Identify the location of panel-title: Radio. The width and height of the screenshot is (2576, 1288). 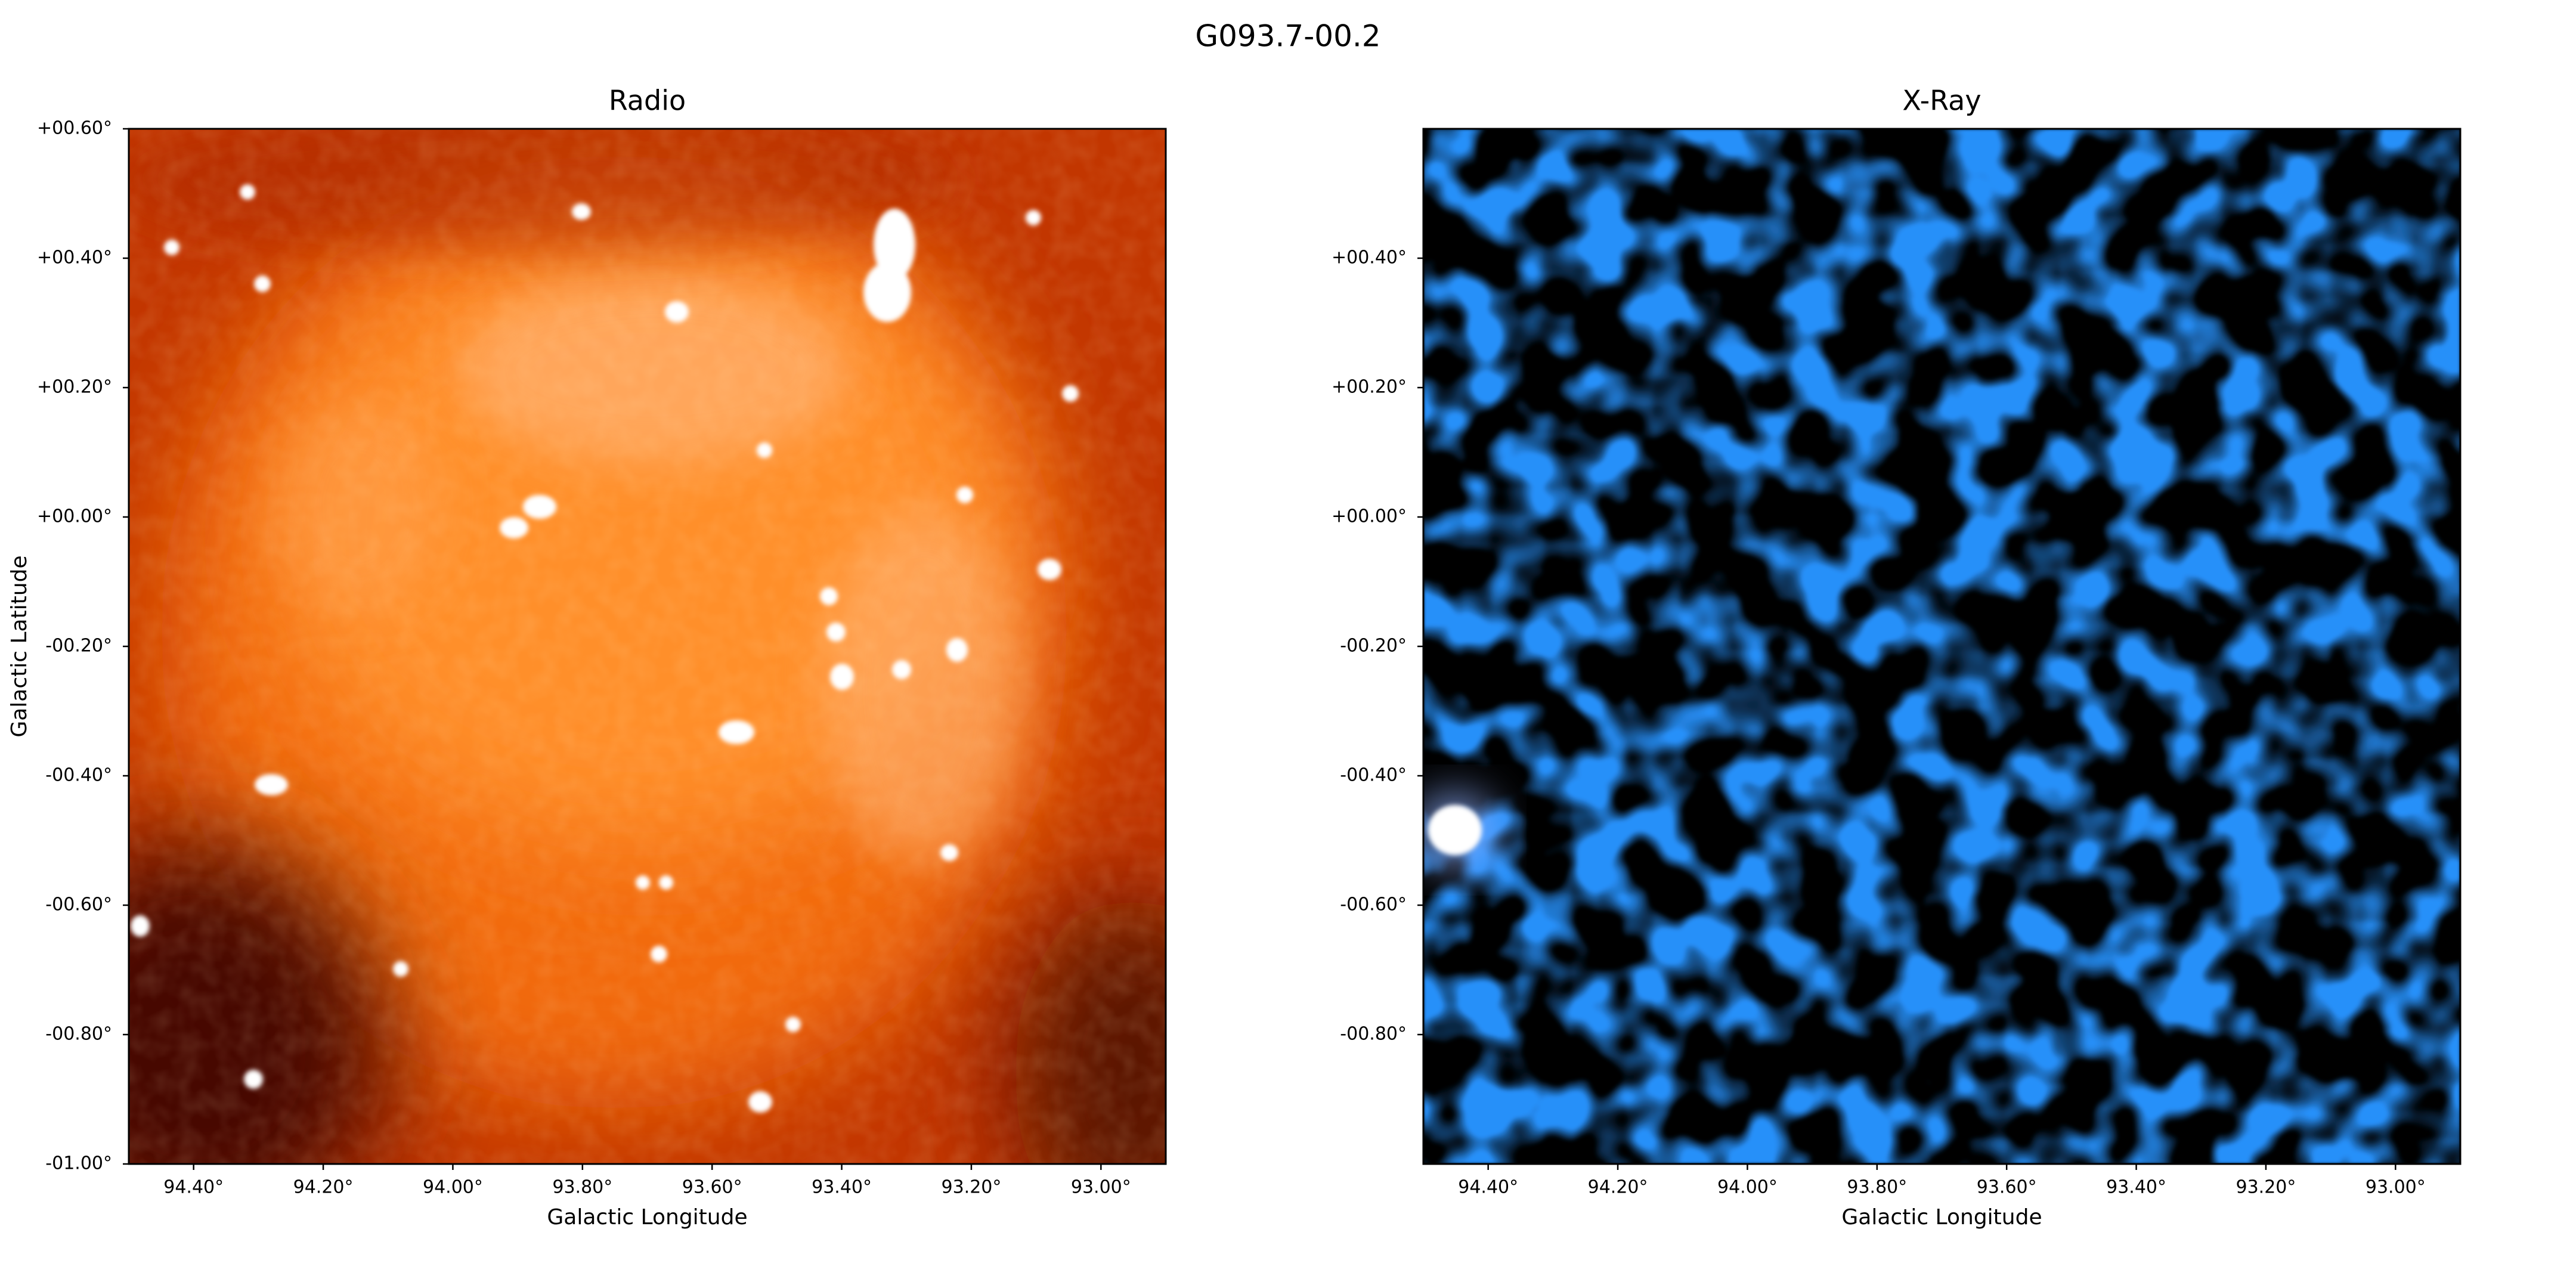
(647, 101).